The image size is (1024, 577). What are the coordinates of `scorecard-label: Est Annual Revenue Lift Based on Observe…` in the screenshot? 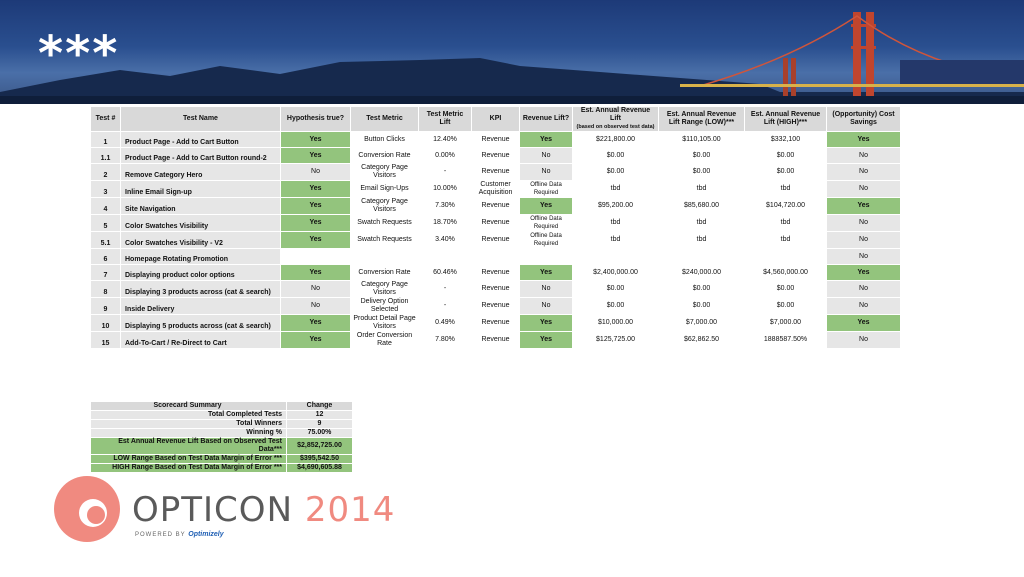 It's located at (188, 446).